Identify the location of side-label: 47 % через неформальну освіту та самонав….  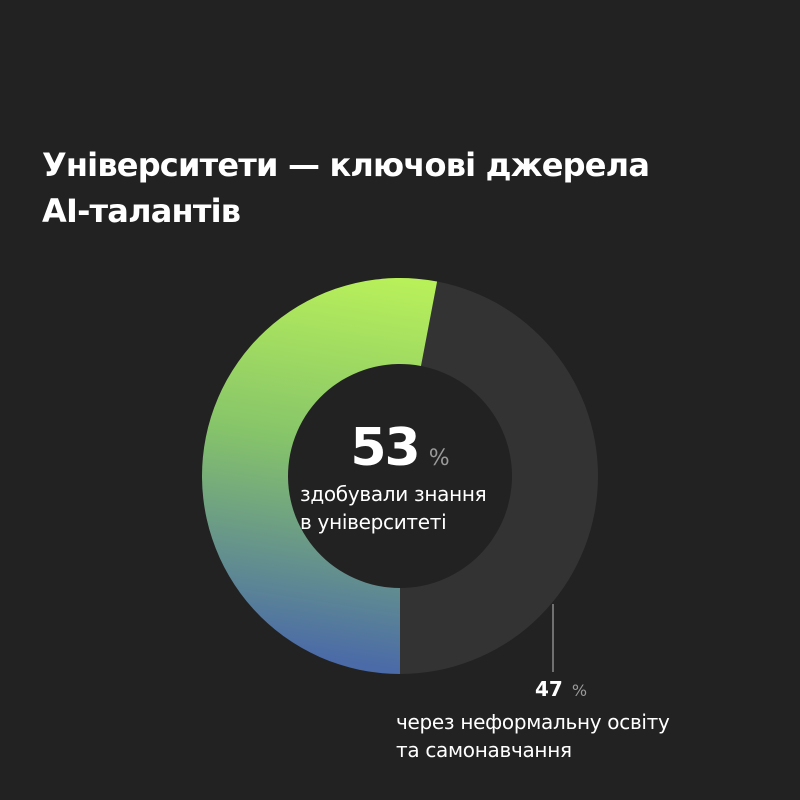
(591, 719).